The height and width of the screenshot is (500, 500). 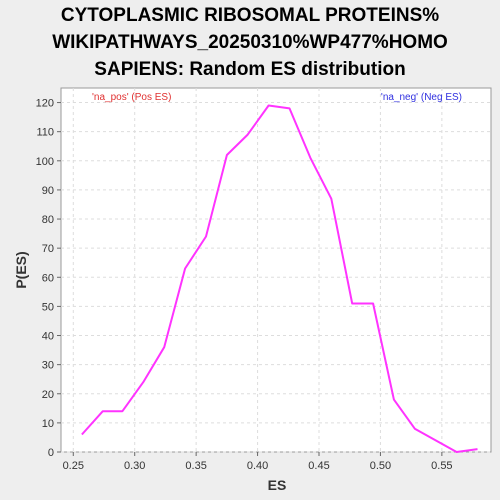 I want to click on y-tick-label: 60, so click(x=48, y=278).